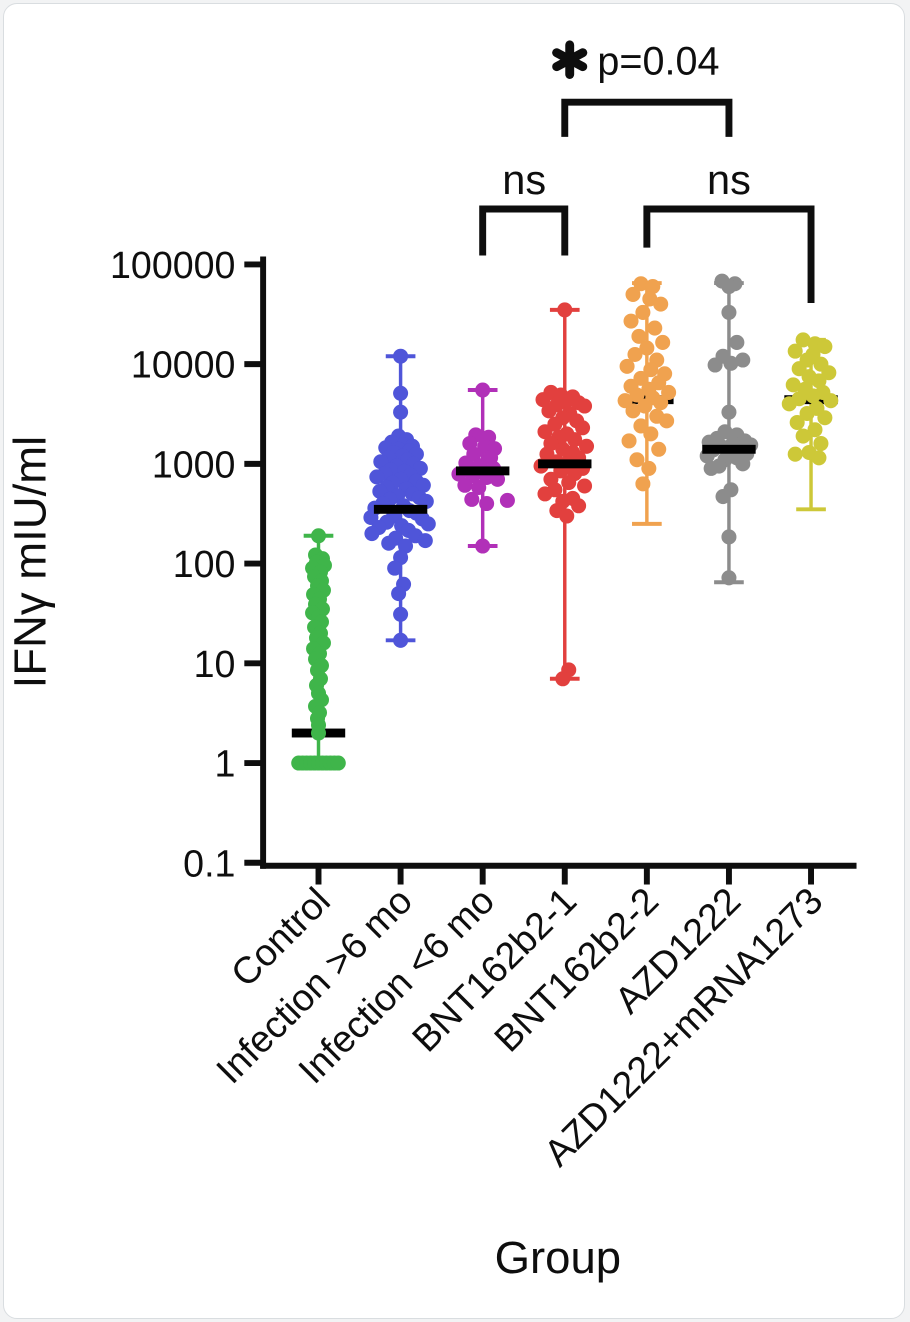 Image resolution: width=910 pixels, height=1322 pixels. I want to click on star-spoke, so click(570, 60).